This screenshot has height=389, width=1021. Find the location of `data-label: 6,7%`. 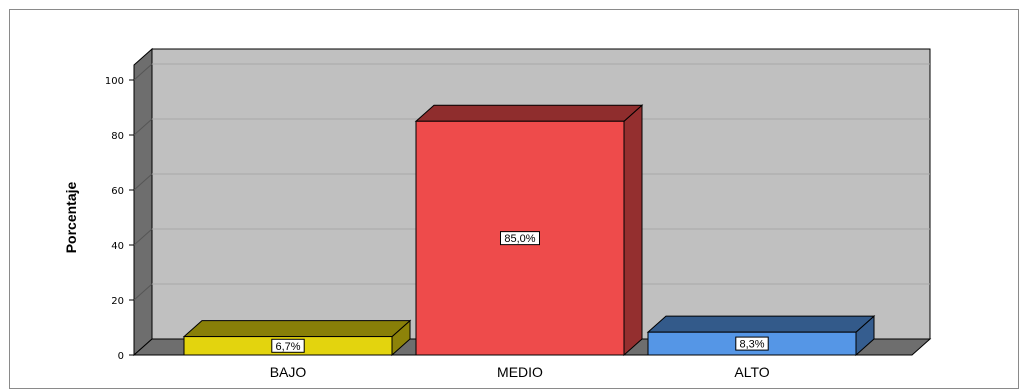

data-label: 6,7% is located at coordinates (287, 347).